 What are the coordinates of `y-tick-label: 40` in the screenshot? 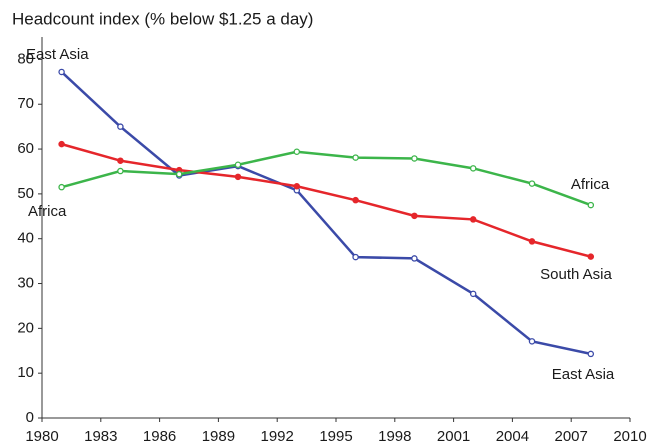 It's located at (25, 238).